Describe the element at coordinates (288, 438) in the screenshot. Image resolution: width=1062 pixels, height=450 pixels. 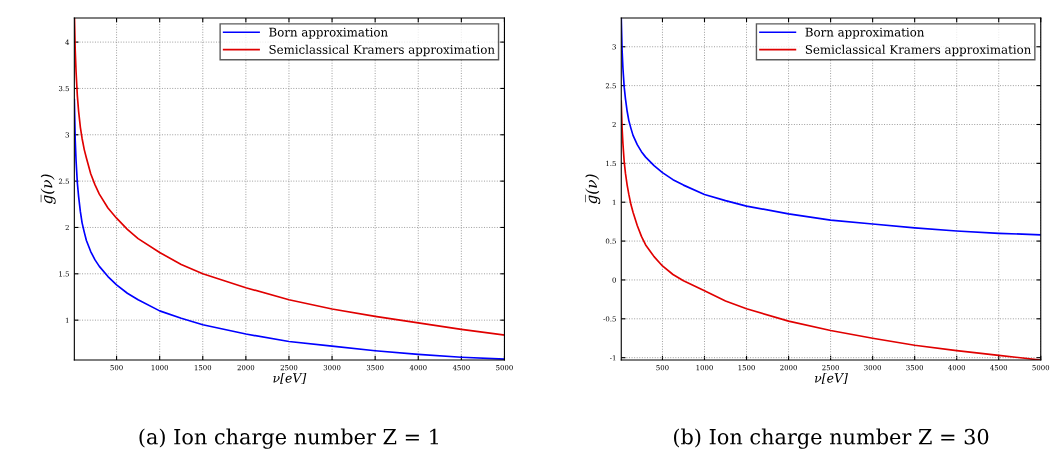
I see `text: (a) Ion charge number Z = 1` at that location.